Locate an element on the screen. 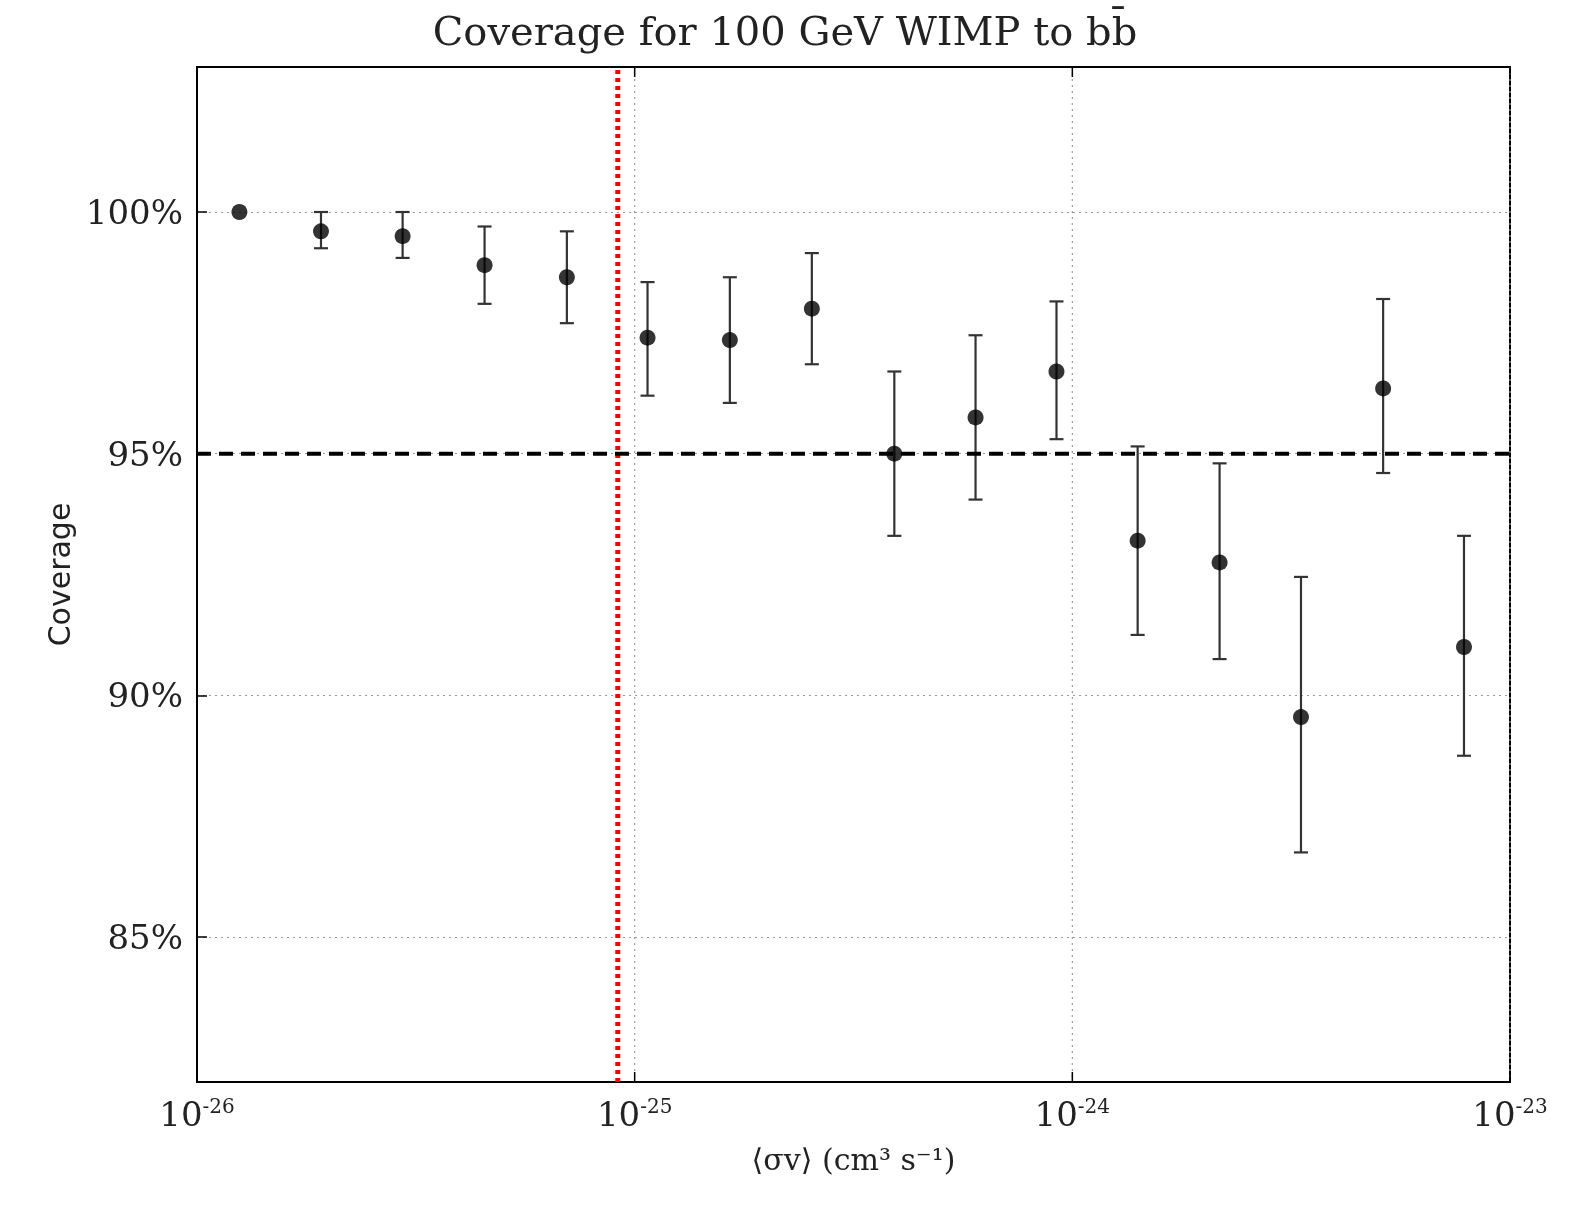 The width and height of the screenshot is (1570, 1214). x-axis-title: ⟨σv⟩ (cm³ s⁻¹) is located at coordinates (853, 1159).